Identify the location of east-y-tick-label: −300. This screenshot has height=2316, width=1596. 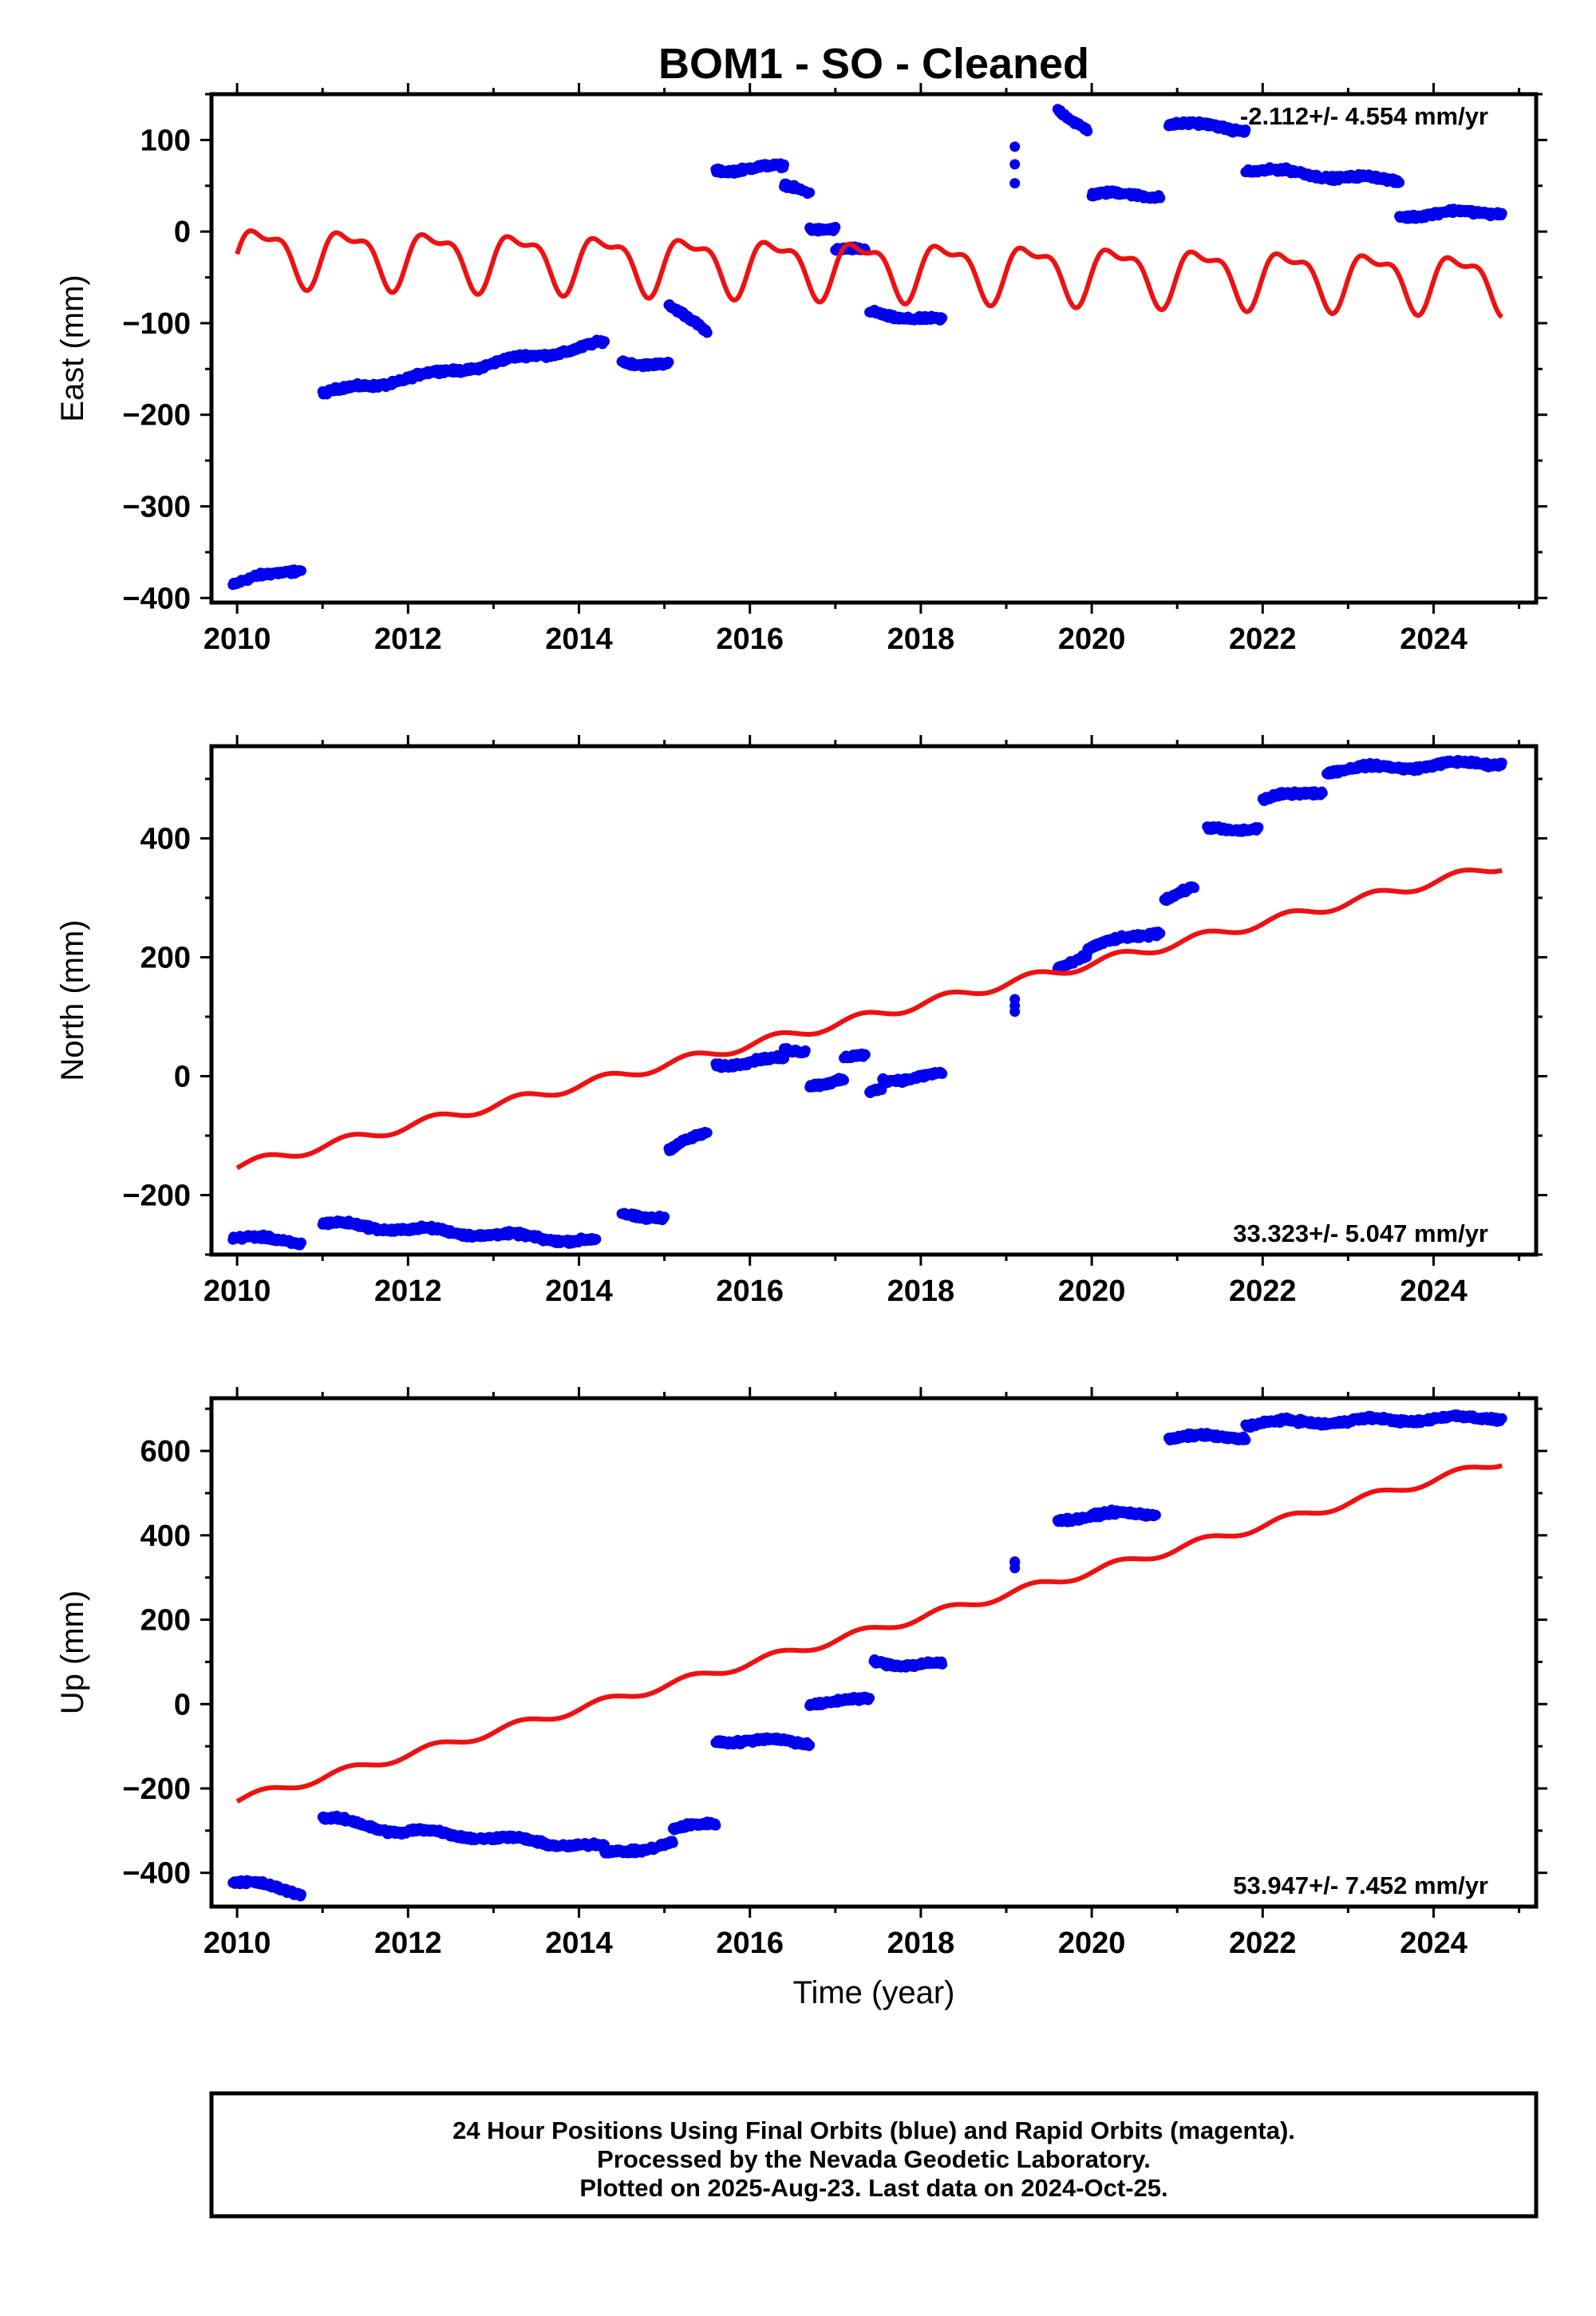
(156, 507).